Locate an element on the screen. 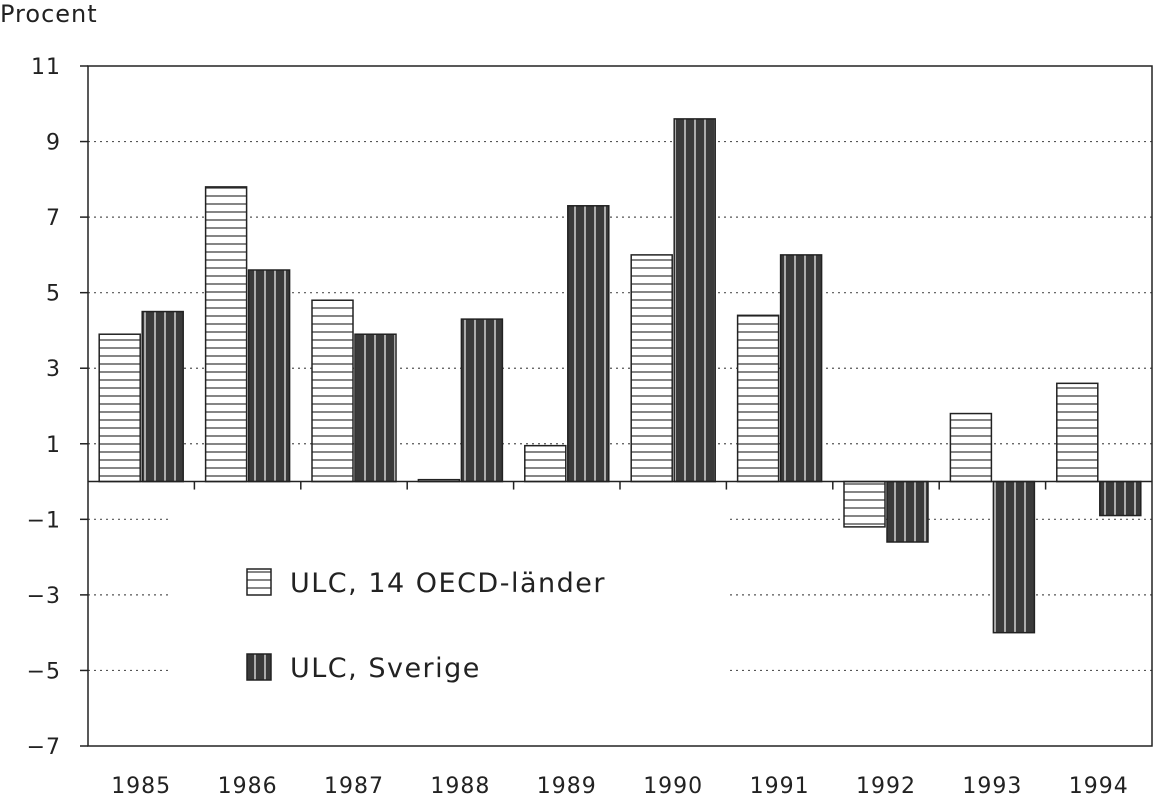 This screenshot has height=795, width=1154. bar-oecd-1990 is located at coordinates (651, 368).